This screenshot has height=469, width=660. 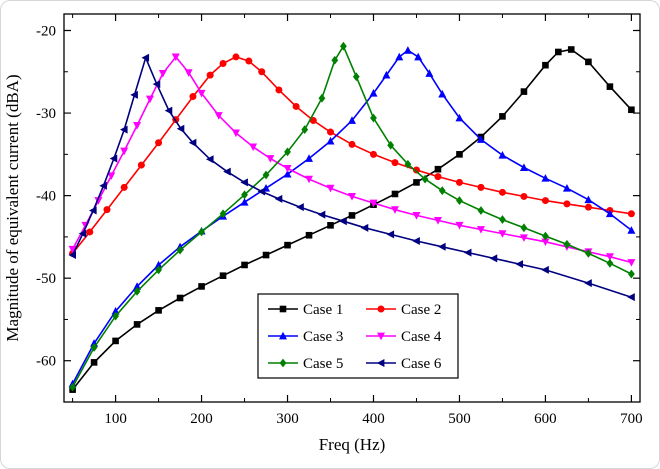 I want to click on x-tick-label: 700, so click(x=631, y=419).